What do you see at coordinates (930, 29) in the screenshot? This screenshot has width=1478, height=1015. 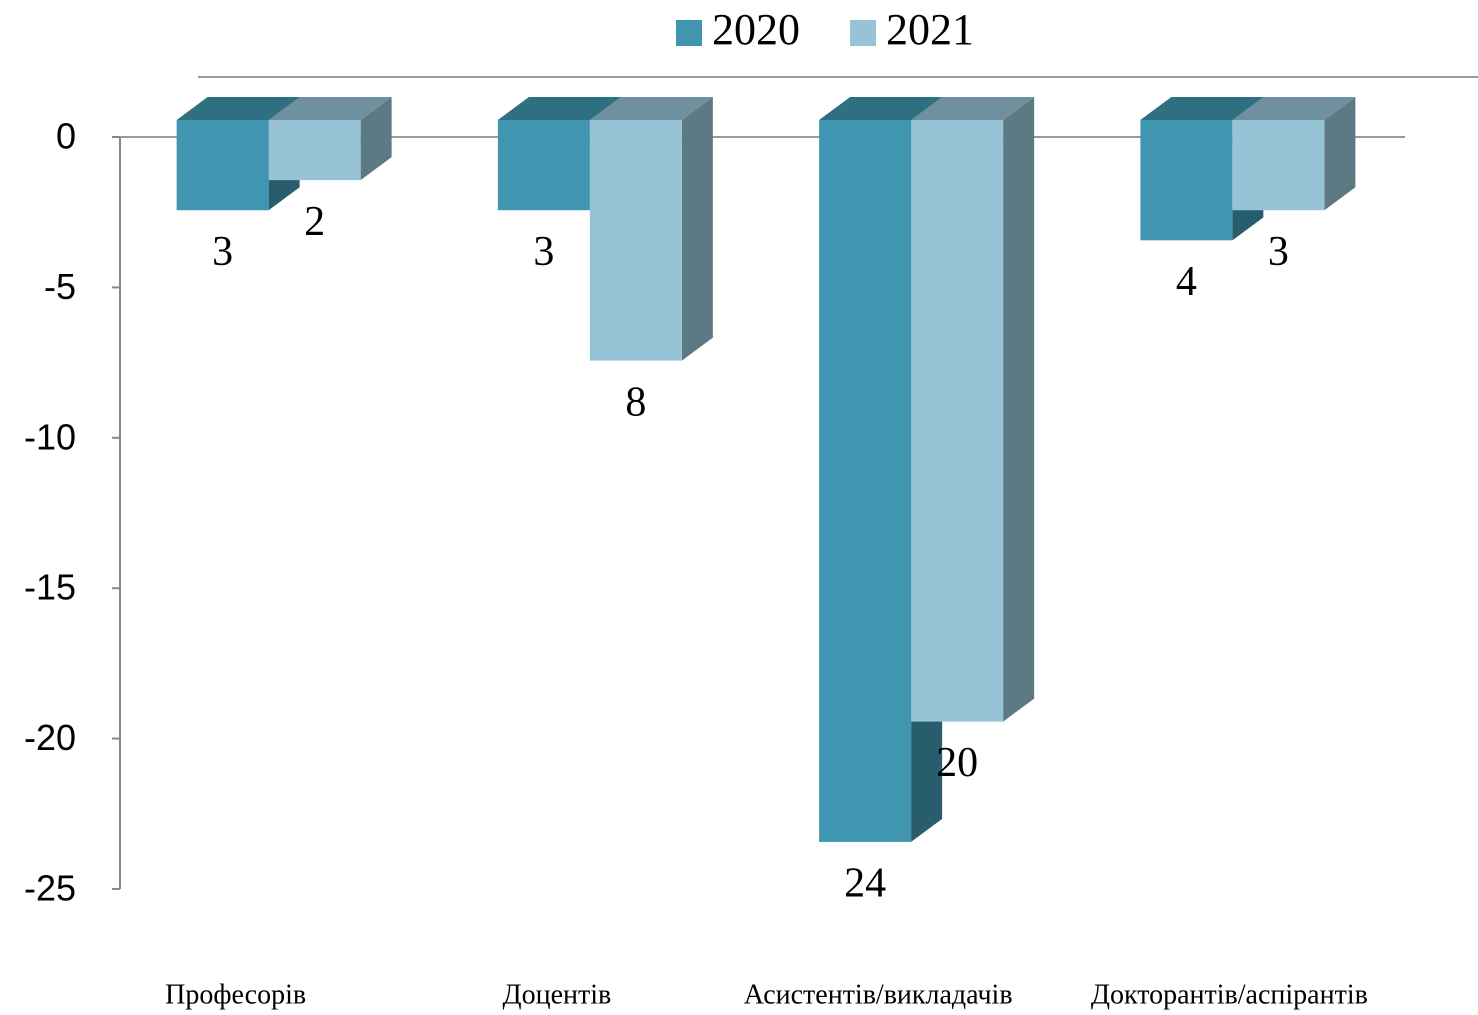 I see `legend-label: 2021` at bounding box center [930, 29].